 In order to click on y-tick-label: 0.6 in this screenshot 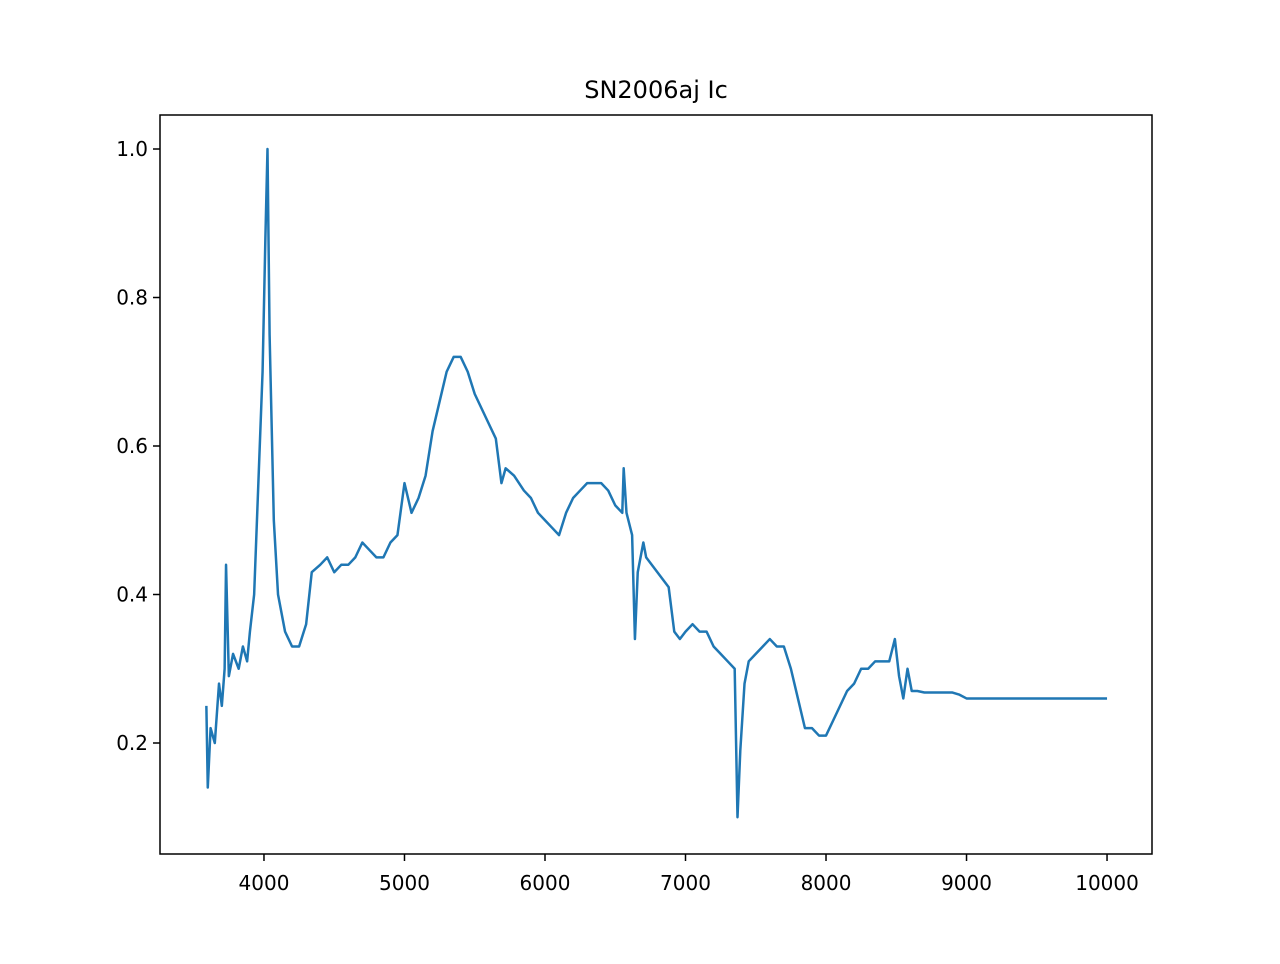, I will do `click(132, 446)`.